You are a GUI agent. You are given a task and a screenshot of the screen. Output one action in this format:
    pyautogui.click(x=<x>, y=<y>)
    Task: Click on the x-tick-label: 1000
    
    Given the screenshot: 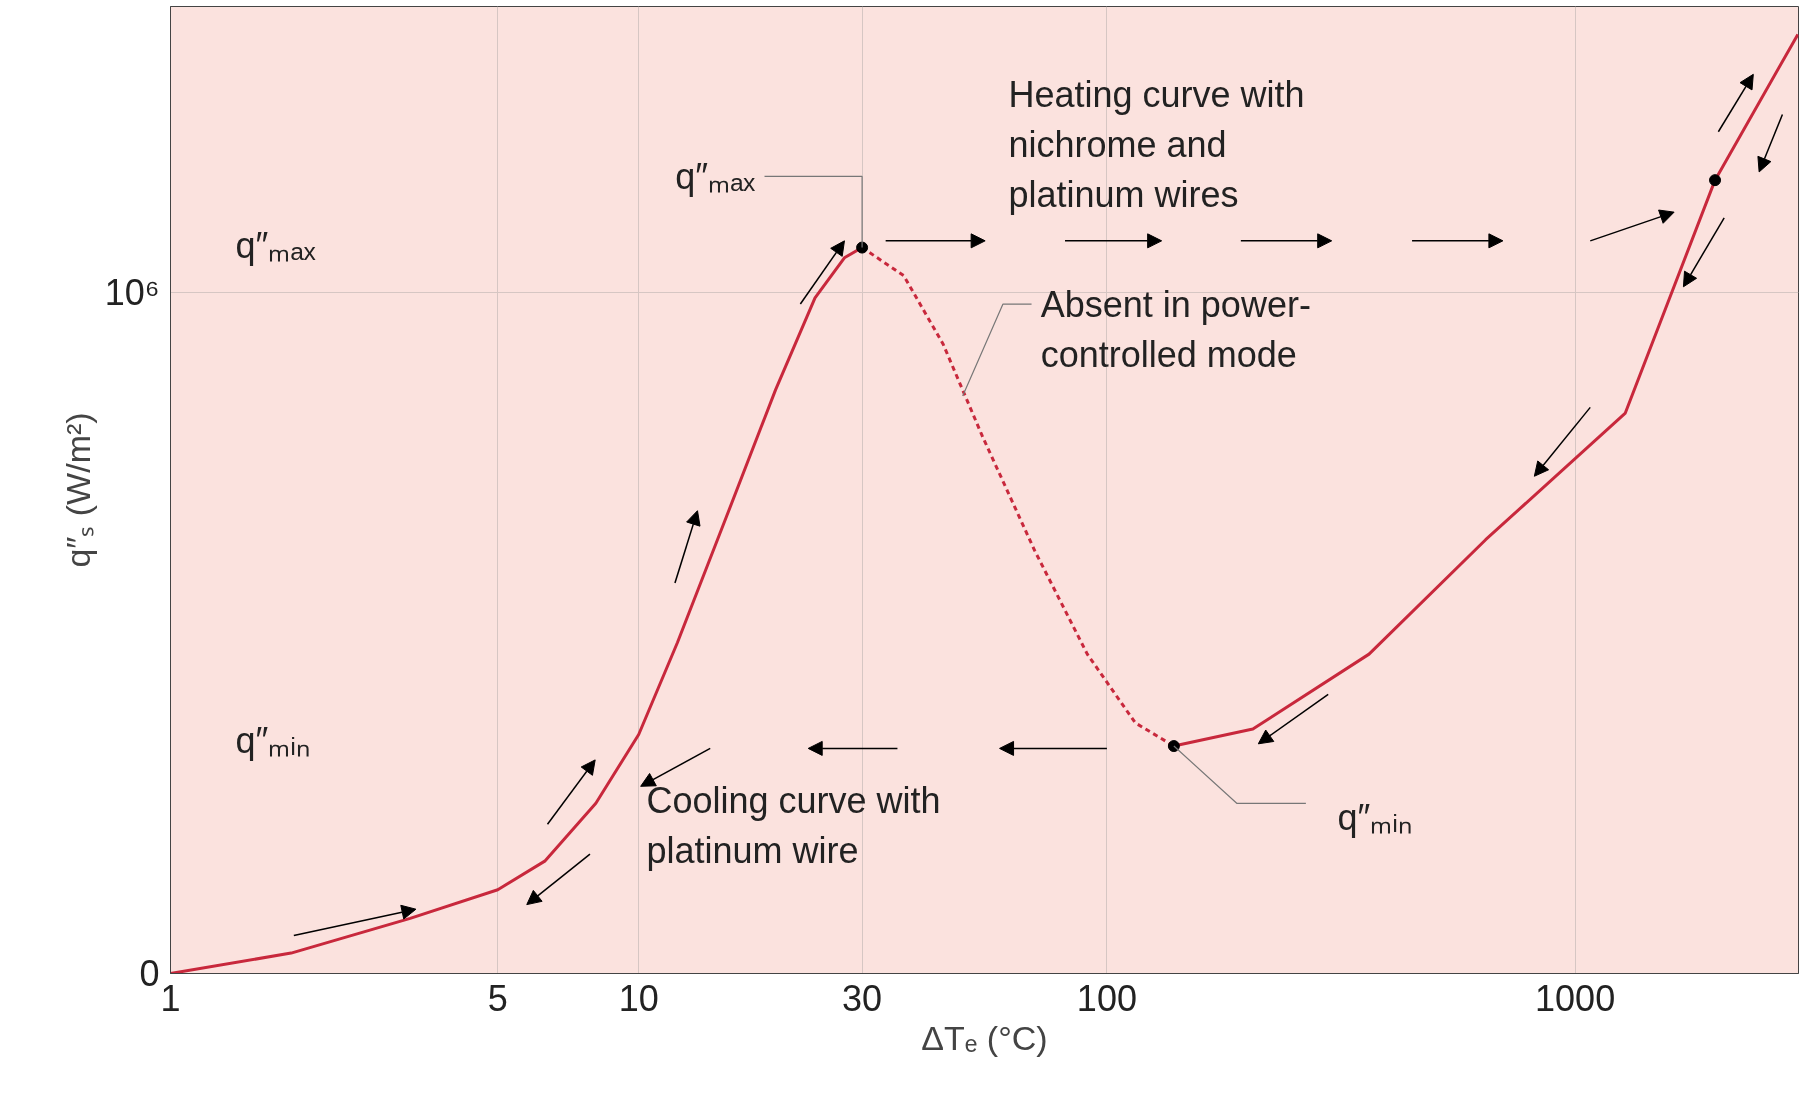 What is the action you would take?
    pyautogui.click(x=1575, y=998)
    